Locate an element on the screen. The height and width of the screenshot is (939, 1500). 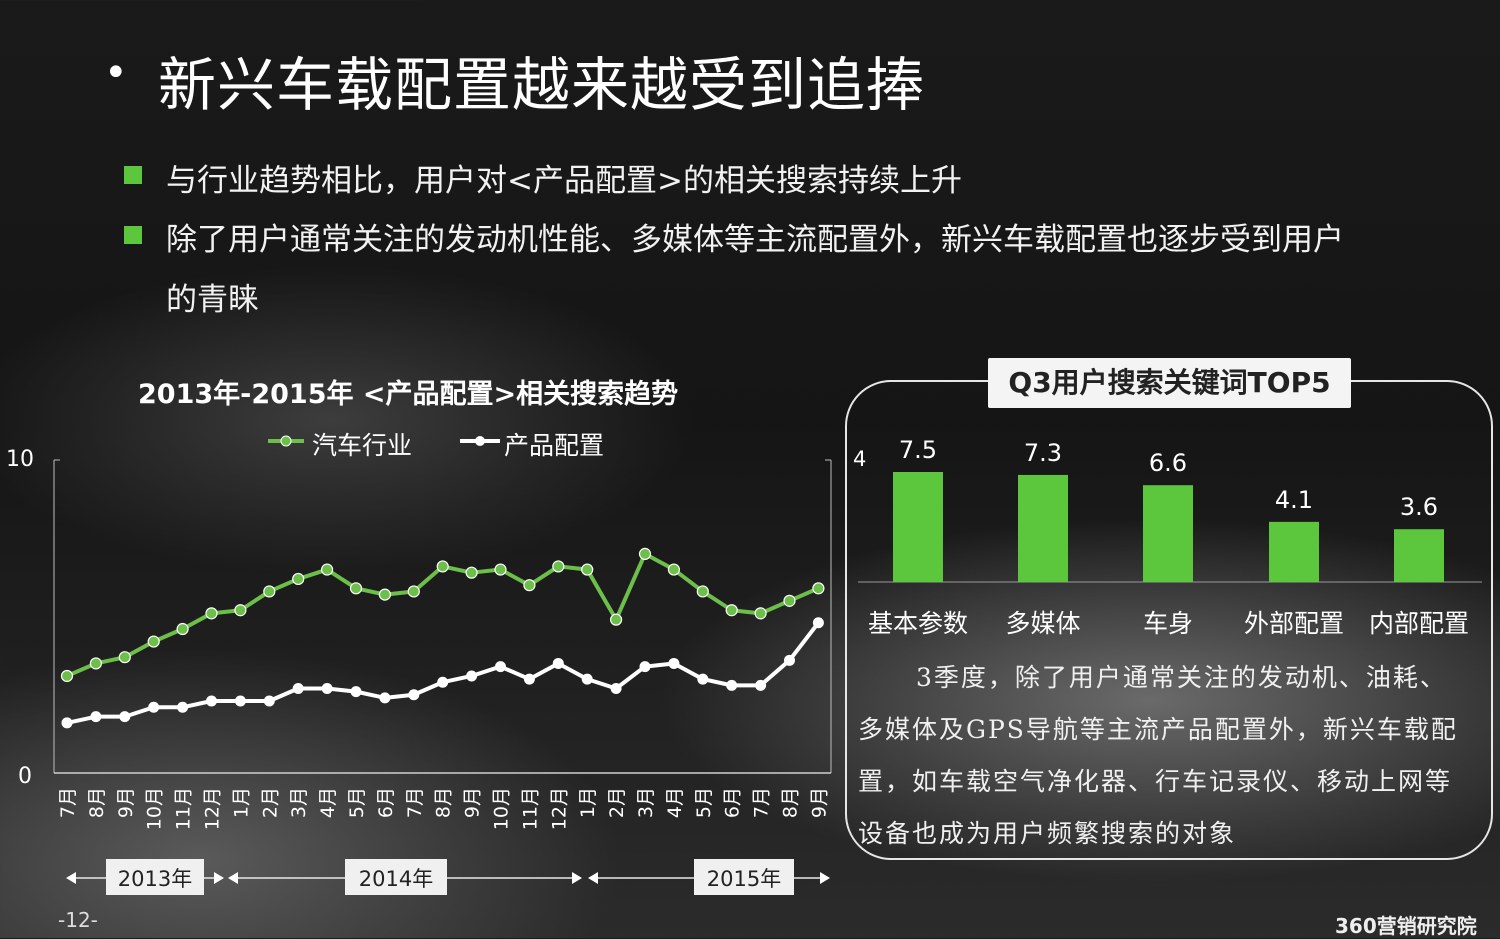
bullet-text-1: 与行业趋势相比，用户对<产品配置>的相关搜索持续上升 is located at coordinates (564, 181).